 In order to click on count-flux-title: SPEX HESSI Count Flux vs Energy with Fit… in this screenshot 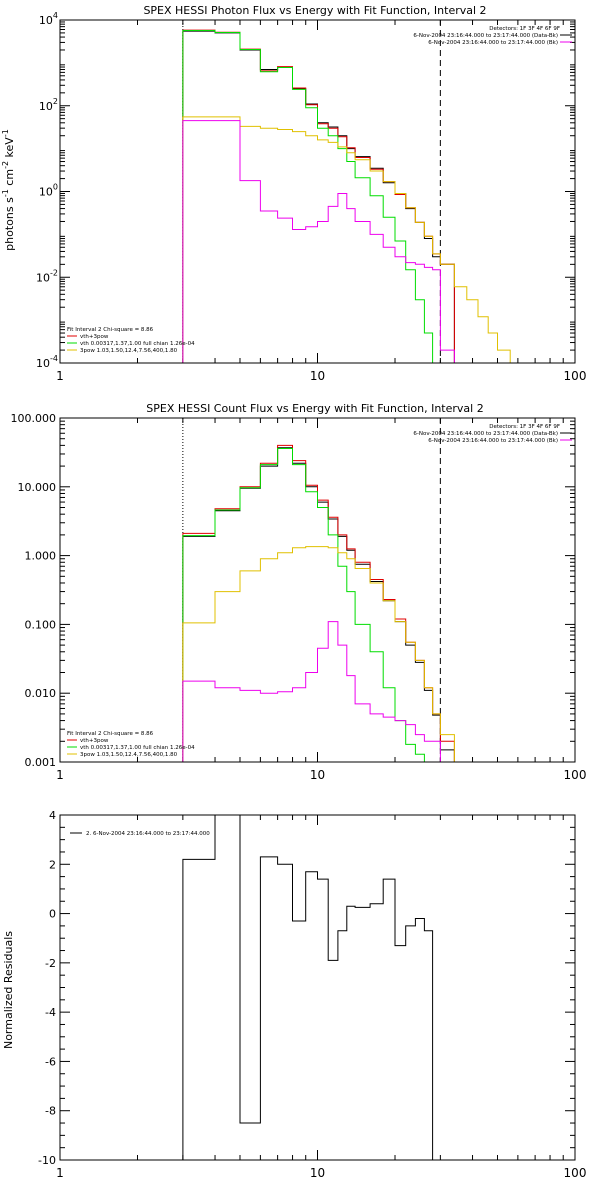, I will do `click(314, 408)`.